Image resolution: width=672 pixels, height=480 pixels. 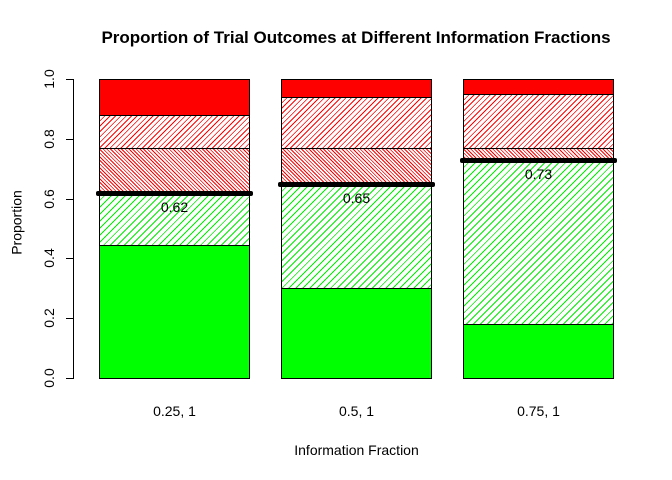 What do you see at coordinates (49, 139) in the screenshot?
I see `y-tick-label: 0.8` at bounding box center [49, 139].